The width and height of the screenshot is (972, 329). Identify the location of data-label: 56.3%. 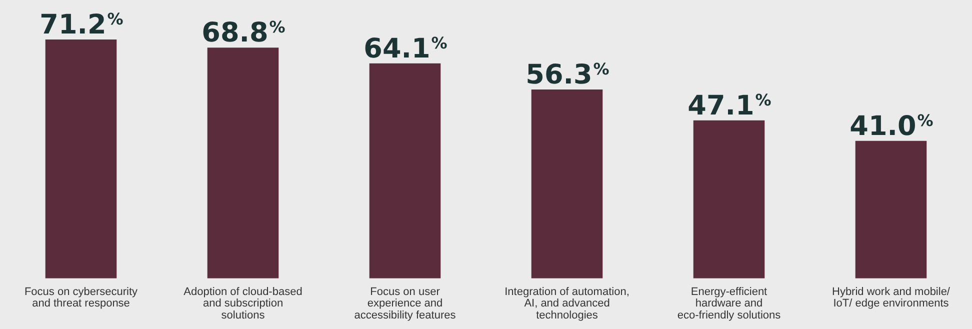
(568, 75).